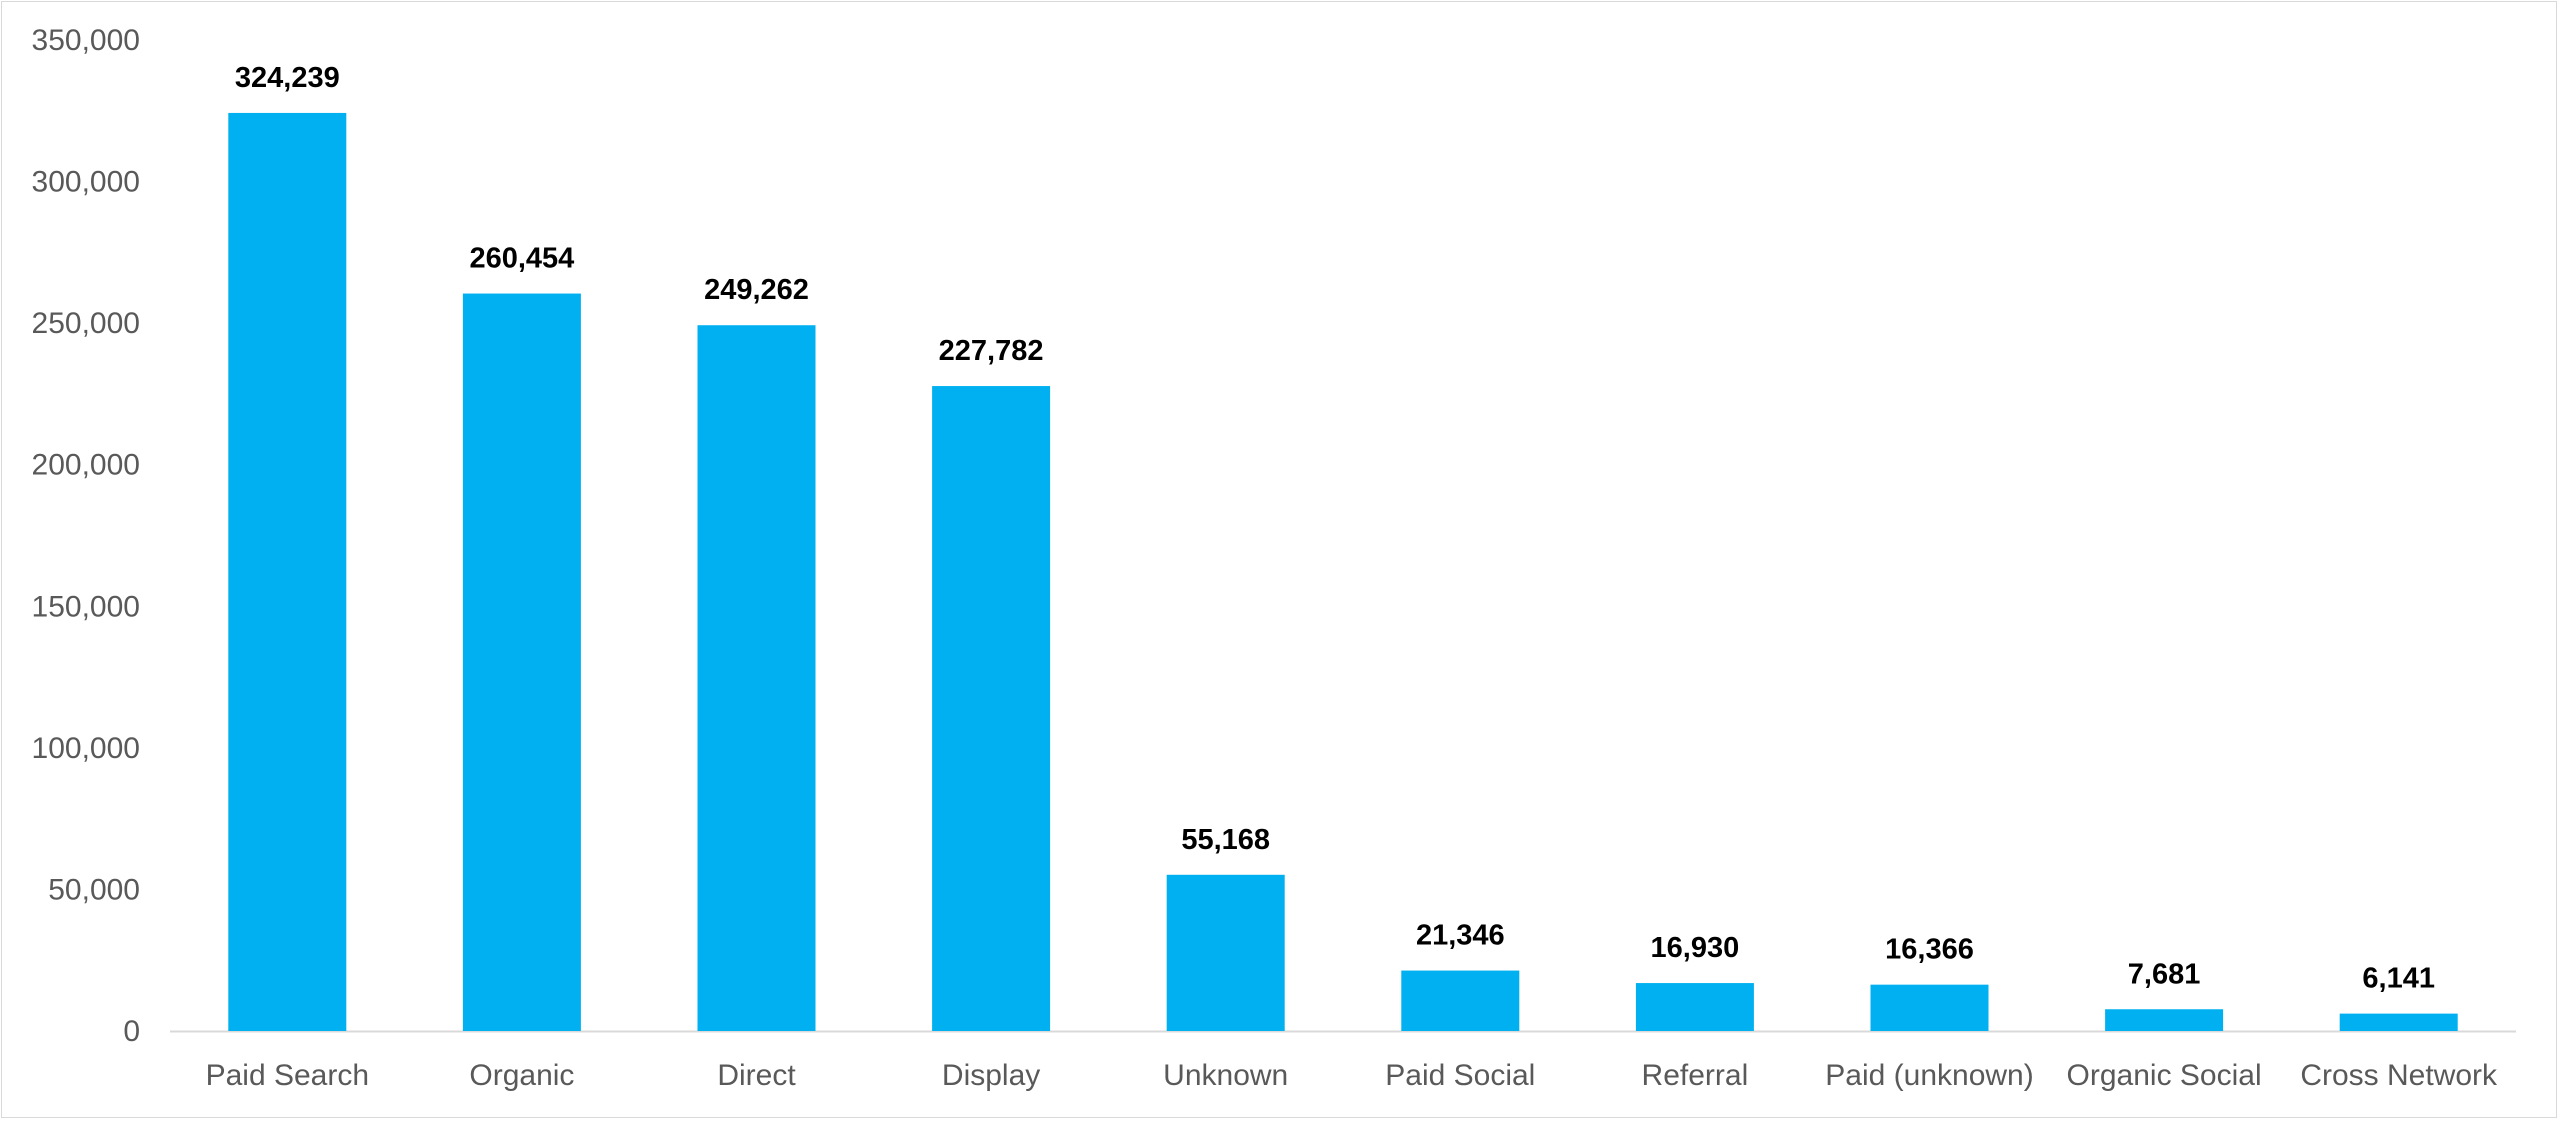  Describe the element at coordinates (2398, 979) in the screenshot. I see `data-label: 6,141` at that location.